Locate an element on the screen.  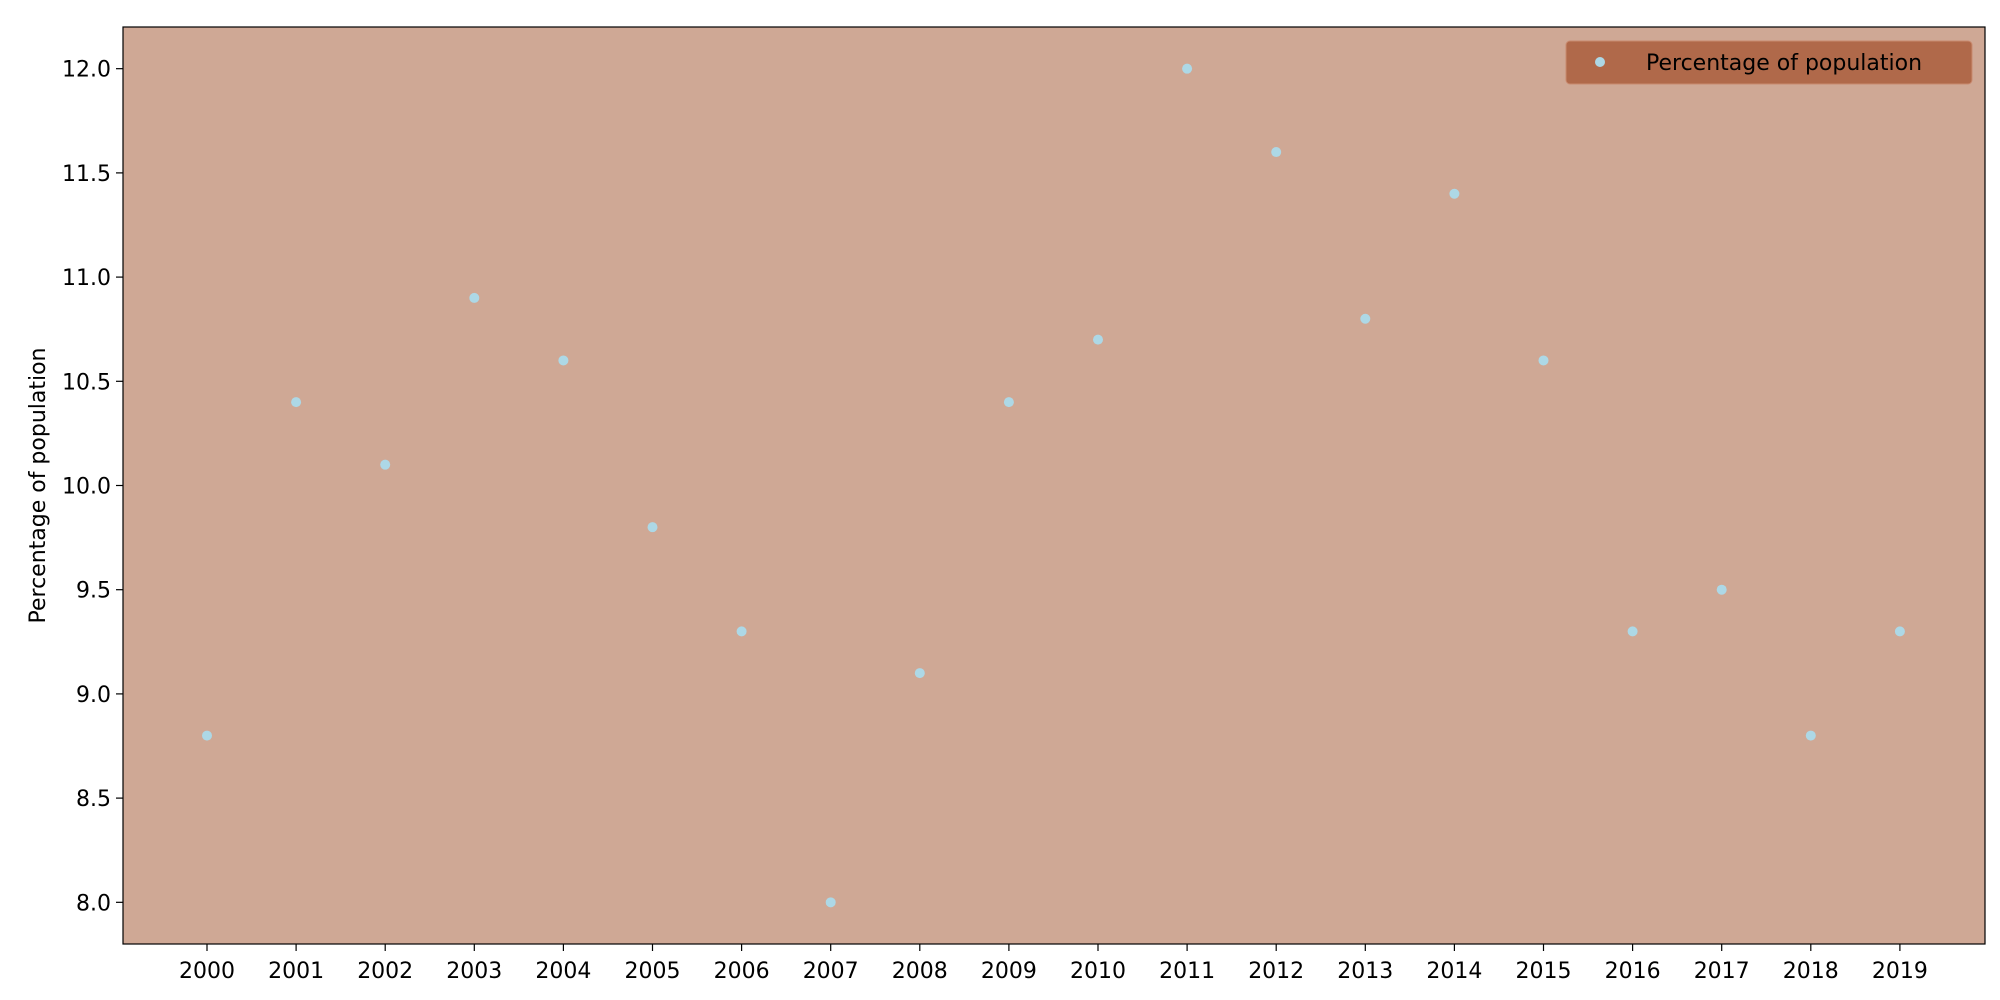
y-axis-ticks: 8.0 8.5 9.0 9.5 10.0 10.5 11.0 11.5 12.0 is located at coordinates (92, 487).